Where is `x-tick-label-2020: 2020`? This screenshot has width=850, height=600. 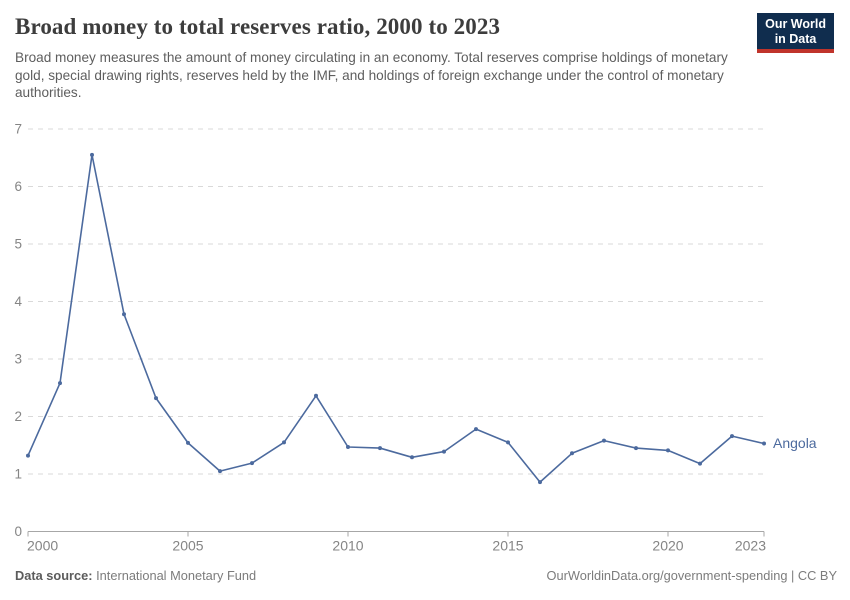 x-tick-label-2020: 2020 is located at coordinates (667, 546).